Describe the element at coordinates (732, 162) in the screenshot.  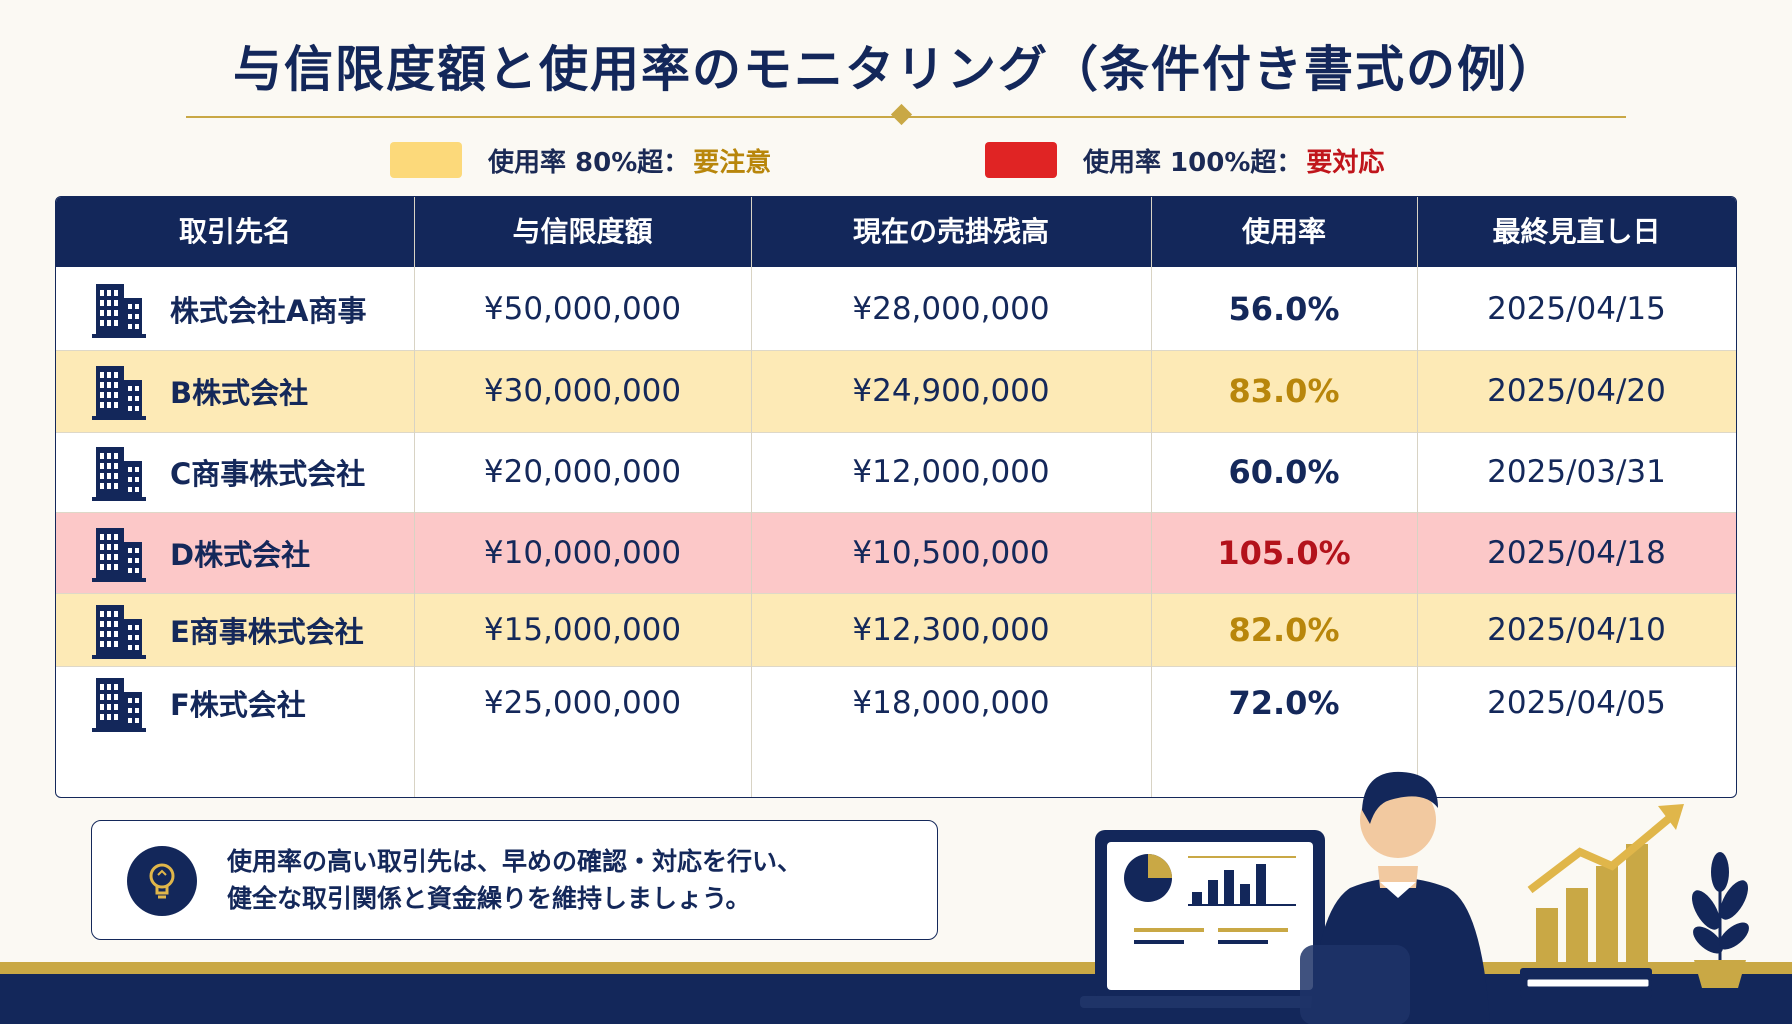
I see `legend-caution-action: 要注意` at that location.